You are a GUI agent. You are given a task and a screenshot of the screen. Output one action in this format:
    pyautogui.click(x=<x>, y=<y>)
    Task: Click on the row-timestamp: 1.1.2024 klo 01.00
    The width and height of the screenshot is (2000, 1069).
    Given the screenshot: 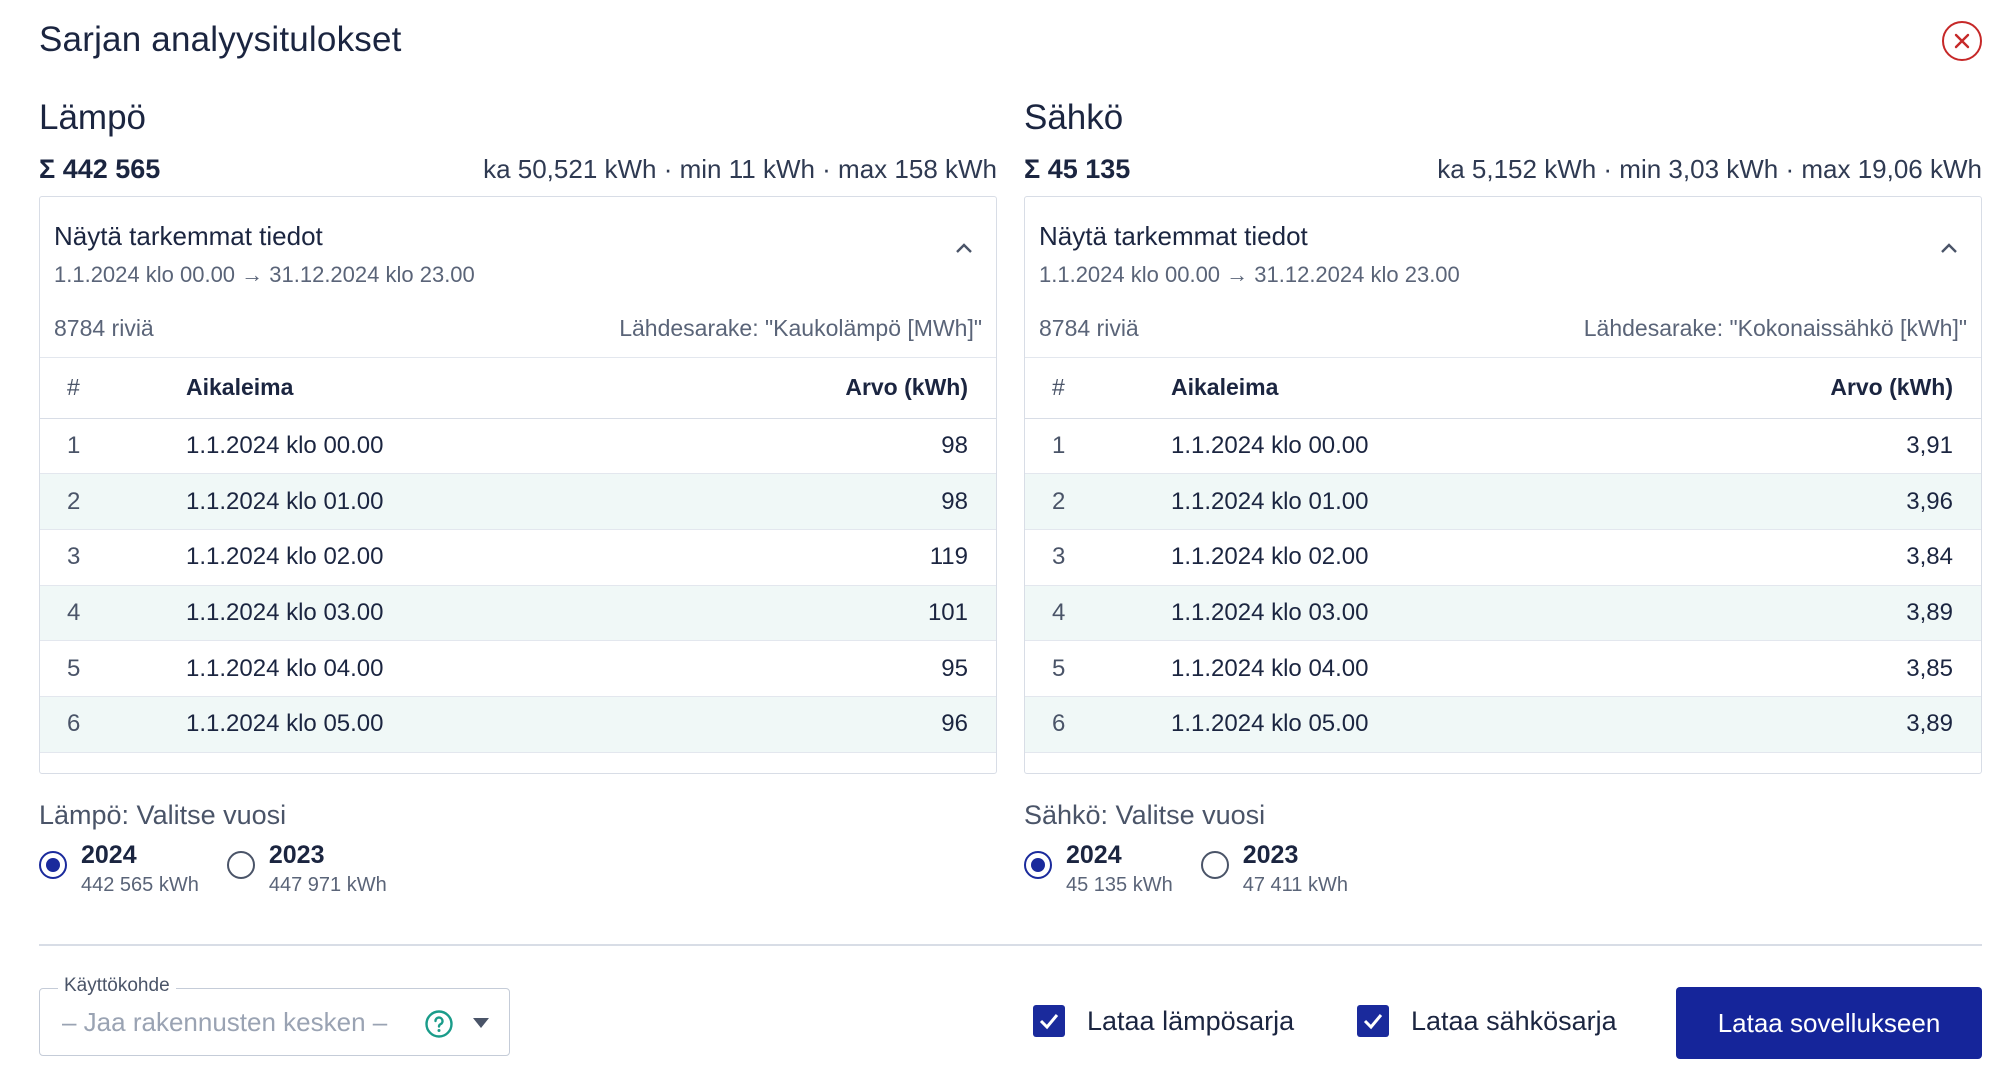 What is the action you would take?
    pyautogui.click(x=416, y=501)
    